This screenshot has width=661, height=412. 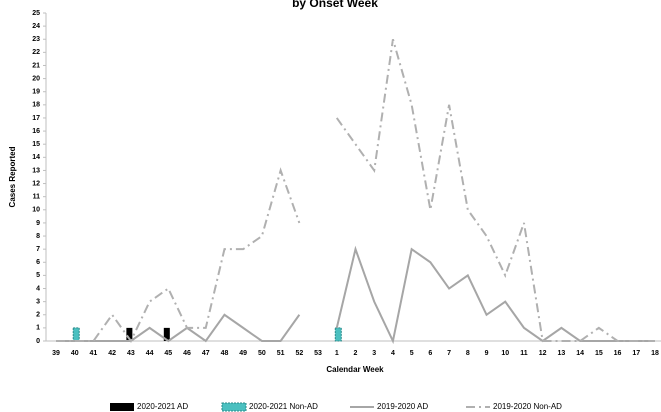 What do you see at coordinates (505, 353) in the screenshot?
I see `x-tick-label: 10` at bounding box center [505, 353].